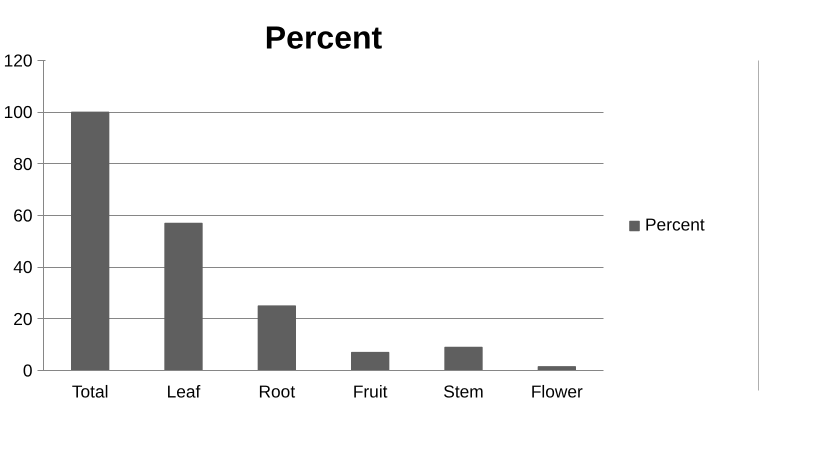  I want to click on x-tick-label: Root, so click(277, 392).